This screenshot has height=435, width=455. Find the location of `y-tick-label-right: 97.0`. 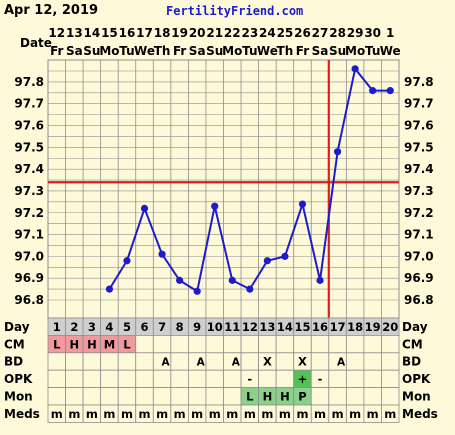

y-tick-label-right: 97.0 is located at coordinates (419, 256).